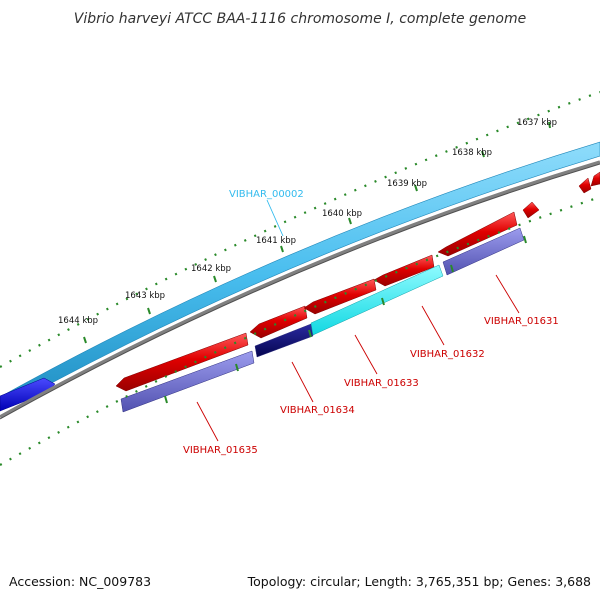  I want to click on tick-label: 1640 kbp, so click(342, 214).